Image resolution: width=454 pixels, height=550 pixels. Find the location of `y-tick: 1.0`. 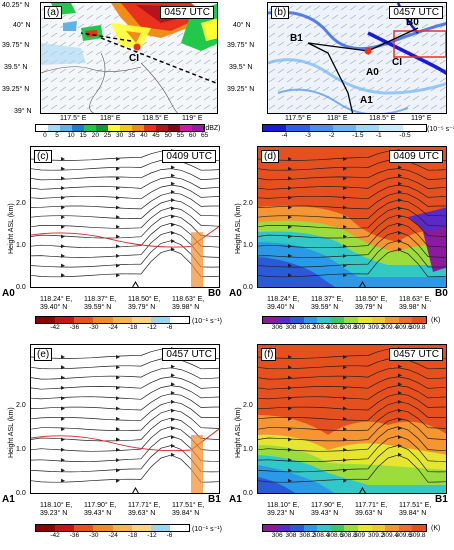

y-tick: 1.0 is located at coordinates (21, 449).